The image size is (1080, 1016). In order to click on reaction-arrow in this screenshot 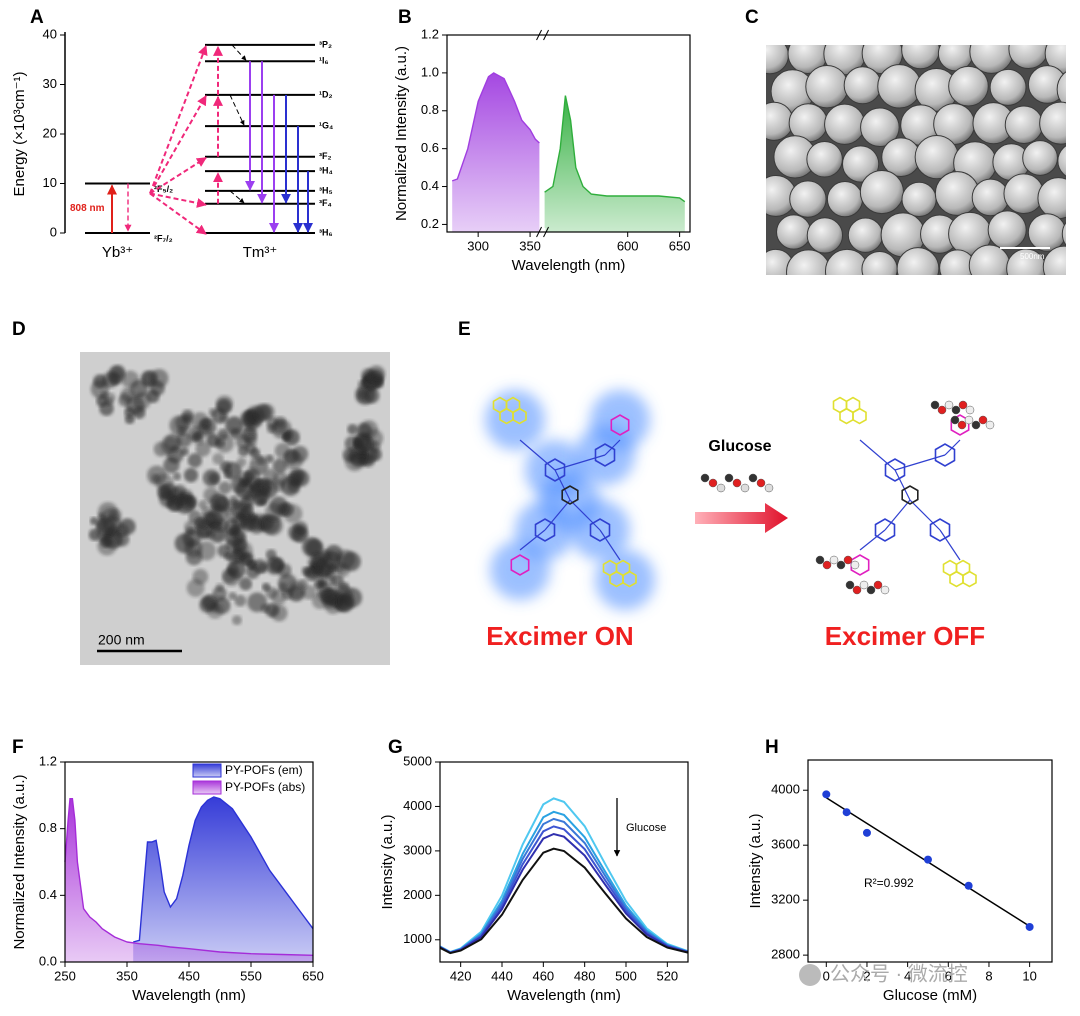, I will do `click(741, 518)`.